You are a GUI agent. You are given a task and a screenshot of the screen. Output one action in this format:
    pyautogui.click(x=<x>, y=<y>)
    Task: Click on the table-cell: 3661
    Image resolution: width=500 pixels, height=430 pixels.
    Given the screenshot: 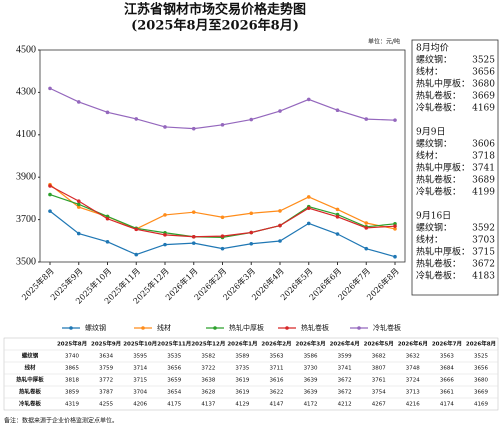 What is the action you would take?
    pyautogui.click(x=447, y=393)
    